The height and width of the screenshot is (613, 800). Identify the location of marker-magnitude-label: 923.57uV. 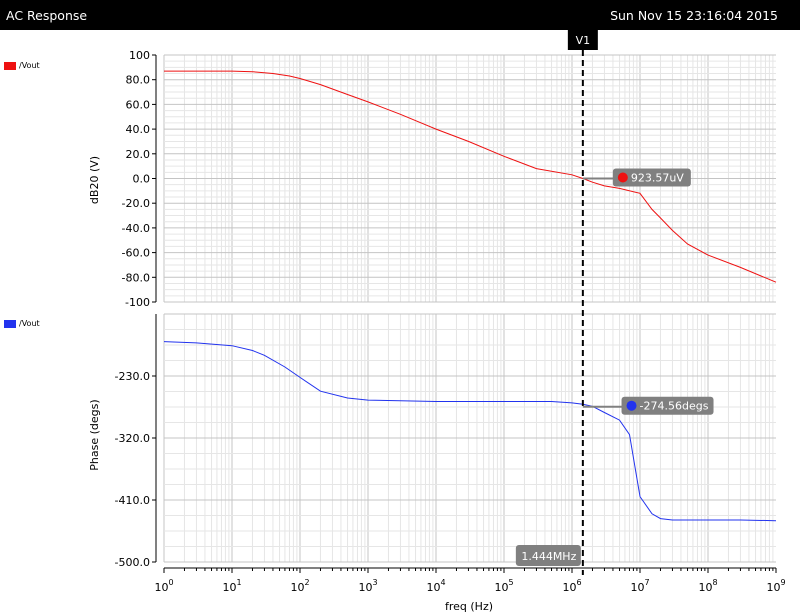
(657, 178).